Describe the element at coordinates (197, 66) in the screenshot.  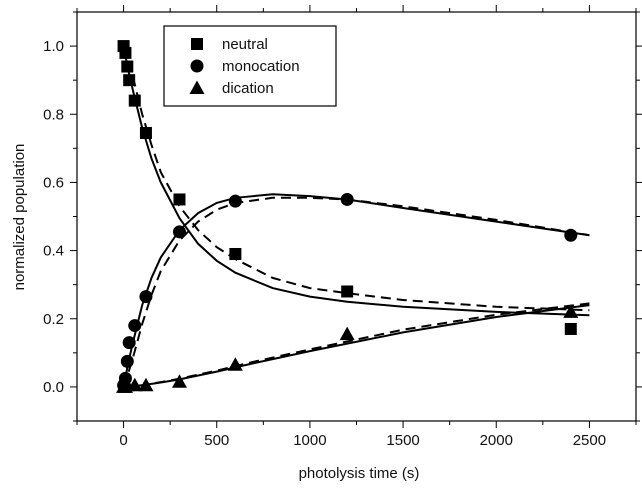
I see `legend-marker-monocation` at that location.